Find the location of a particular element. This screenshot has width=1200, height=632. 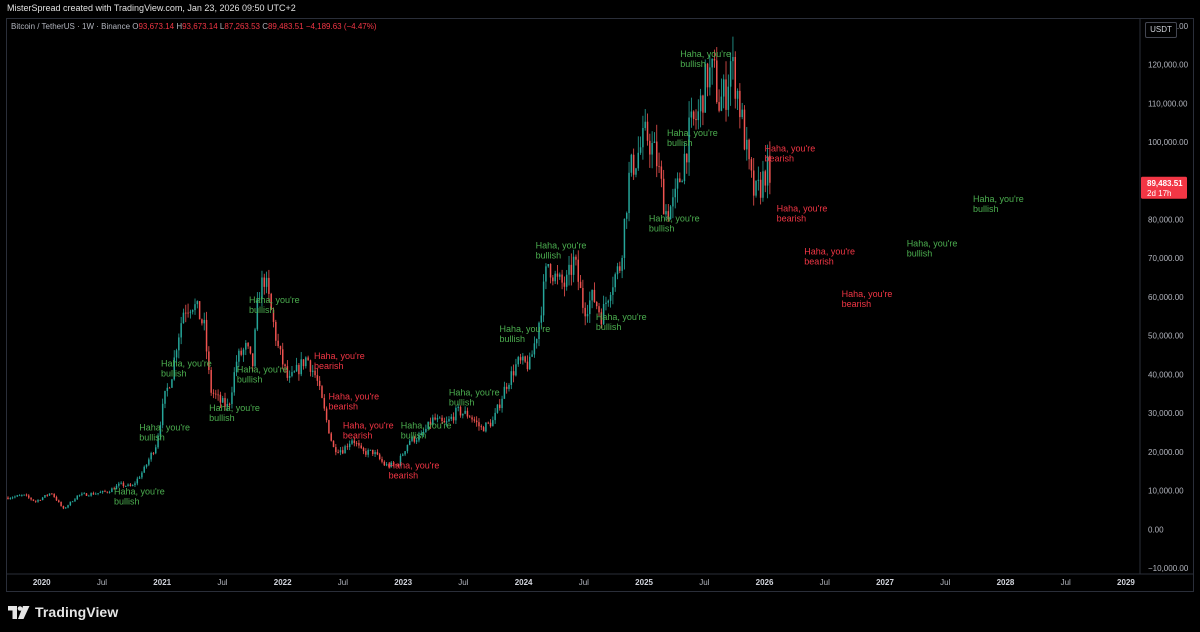

time-tick-label: Jul is located at coordinates (1066, 582).